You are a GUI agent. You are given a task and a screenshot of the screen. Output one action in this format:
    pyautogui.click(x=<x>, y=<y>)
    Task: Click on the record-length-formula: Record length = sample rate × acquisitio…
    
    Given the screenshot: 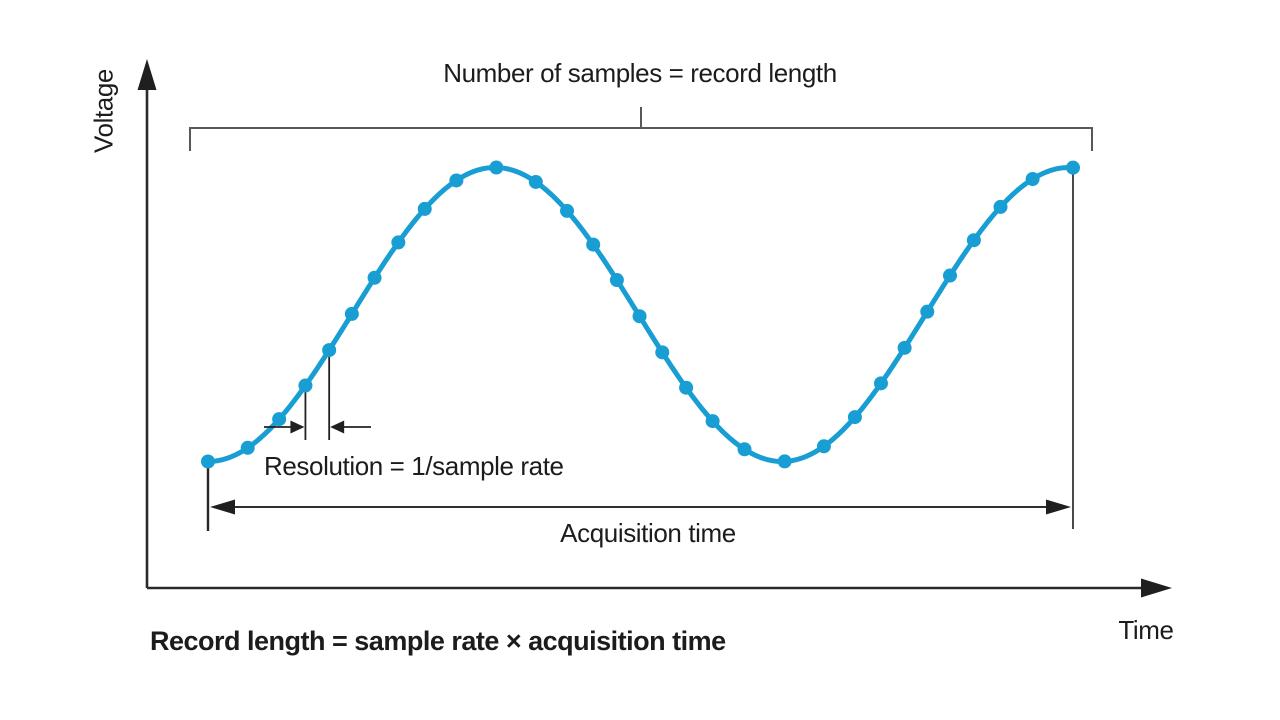 What is the action you would take?
    pyautogui.click(x=438, y=641)
    